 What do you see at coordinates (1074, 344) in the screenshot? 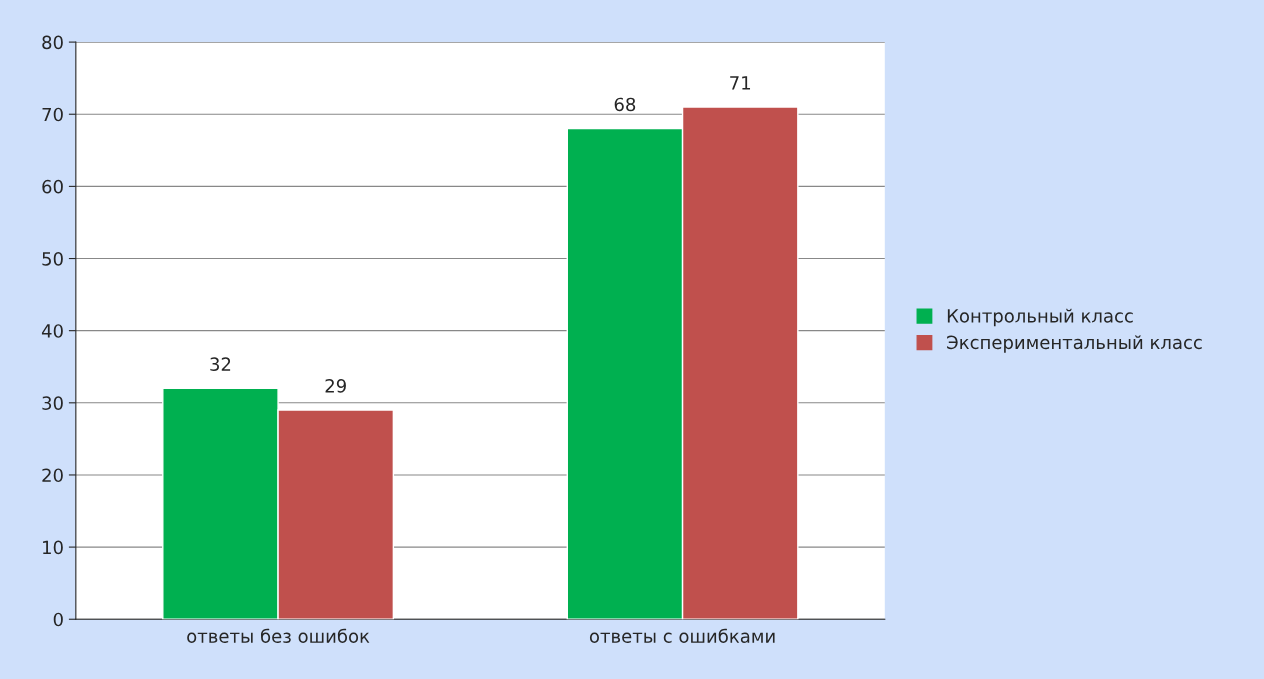
I see `legend-label: Экспериментальный класс` at bounding box center [1074, 344].